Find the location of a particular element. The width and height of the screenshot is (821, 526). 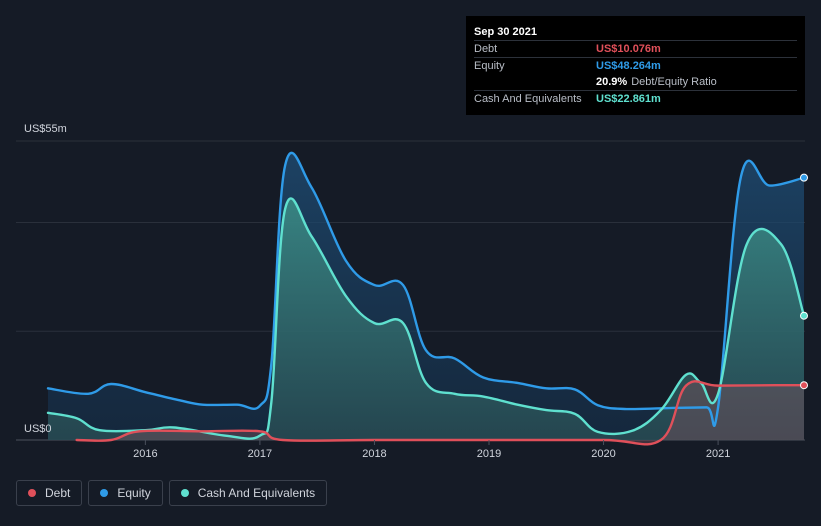

x-axis-ticks: 2016 2017 2018 2019 2020 2021 is located at coordinates (431, 450).